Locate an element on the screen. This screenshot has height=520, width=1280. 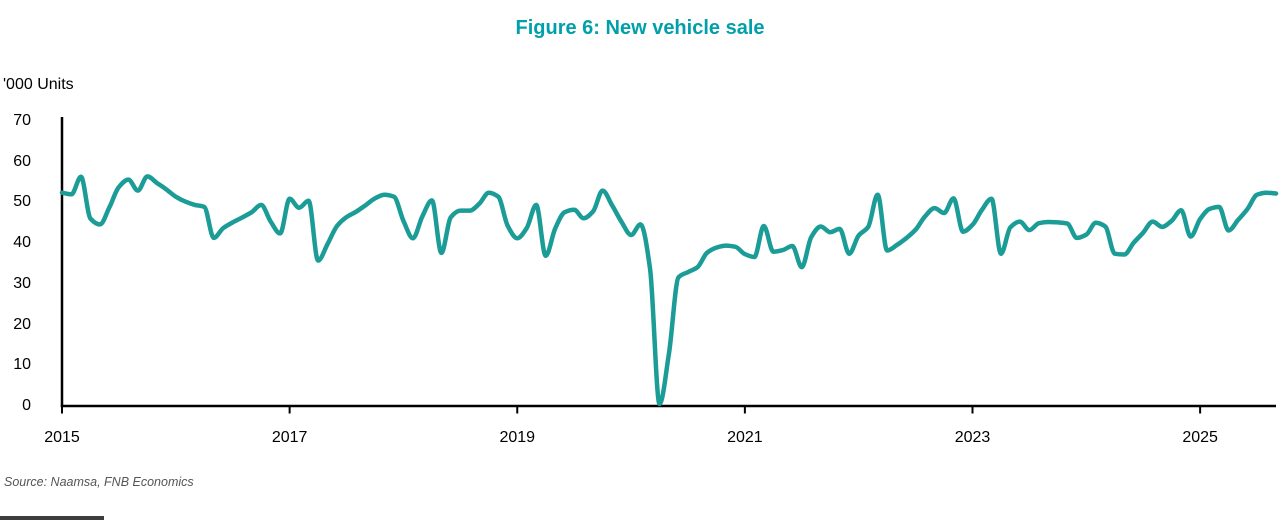
source-note: Source: Naamsa, FNB Economics is located at coordinates (99, 482).